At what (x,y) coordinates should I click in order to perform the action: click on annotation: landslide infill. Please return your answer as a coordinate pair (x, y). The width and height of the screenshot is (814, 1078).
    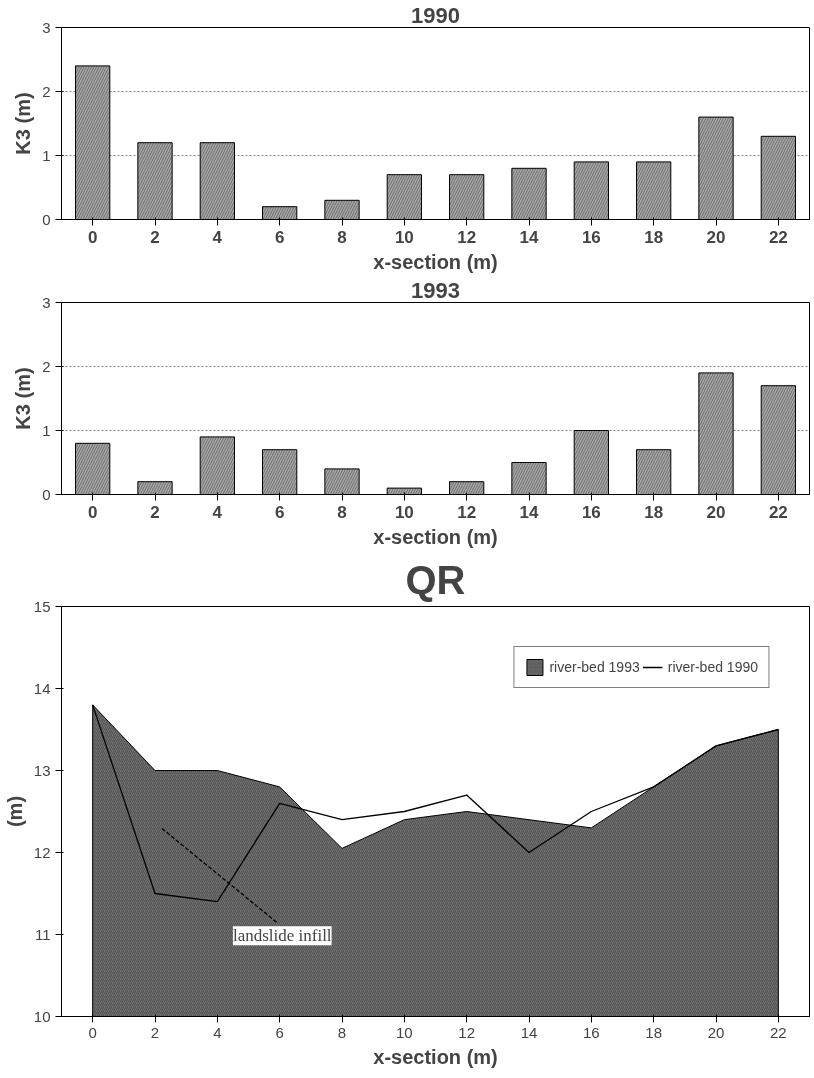
    Looking at the image, I should click on (282, 936).